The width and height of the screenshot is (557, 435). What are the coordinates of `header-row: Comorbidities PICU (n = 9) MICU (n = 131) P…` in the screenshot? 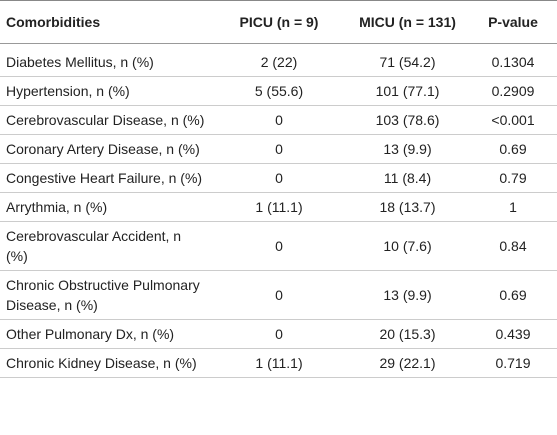 It's located at (278, 22).